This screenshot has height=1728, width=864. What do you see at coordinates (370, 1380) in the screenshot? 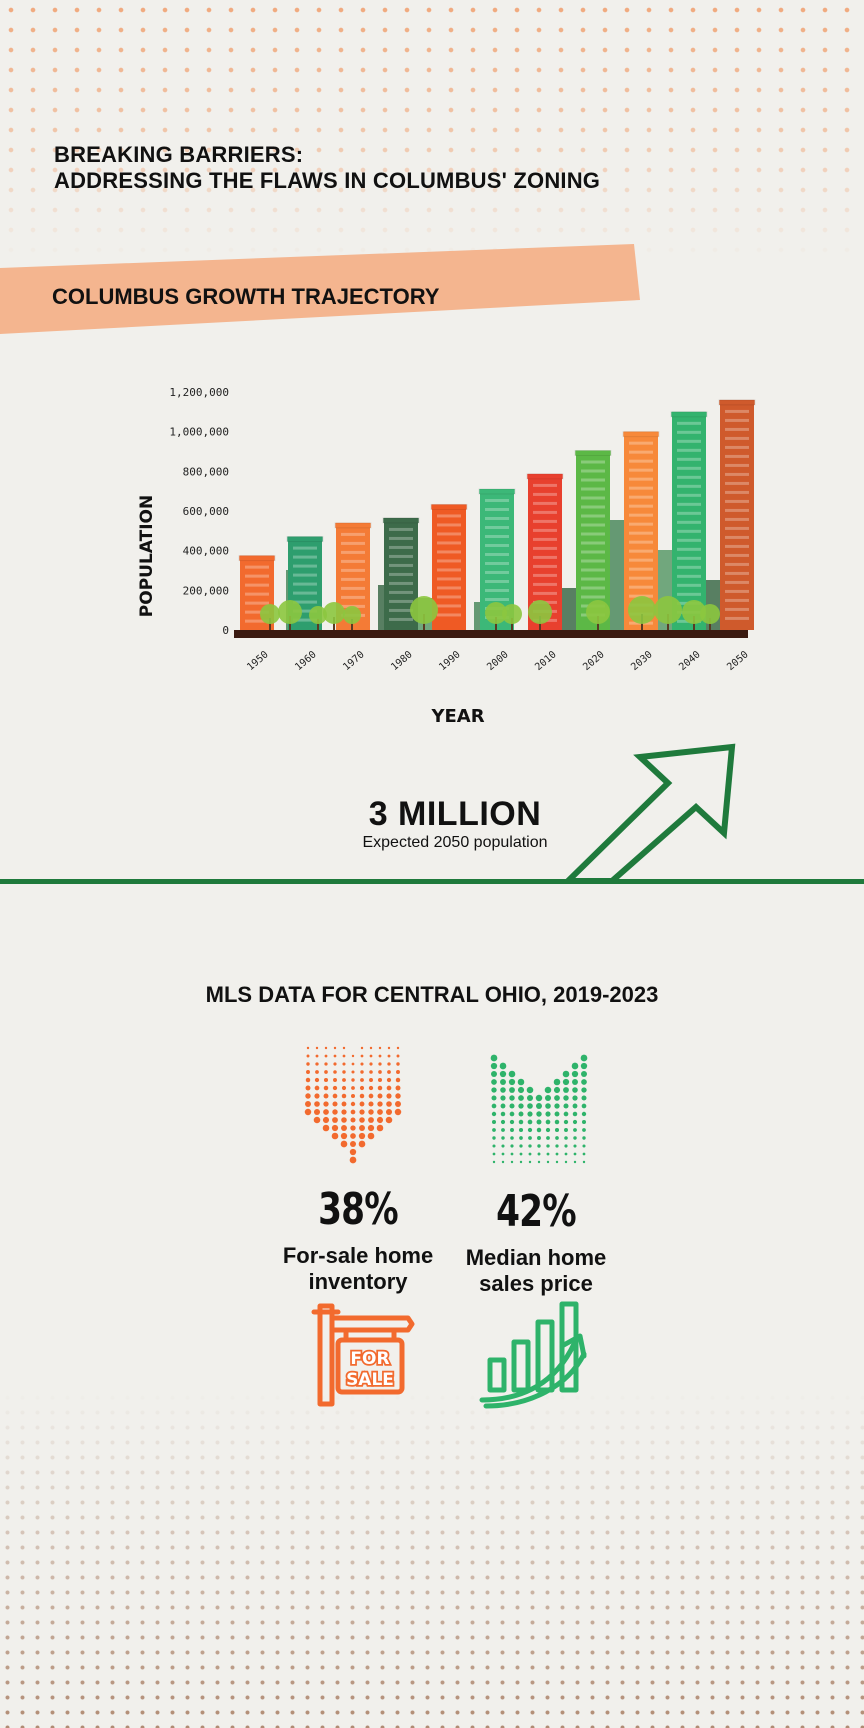
I see `sign-text-sale: SALE` at bounding box center [370, 1380].